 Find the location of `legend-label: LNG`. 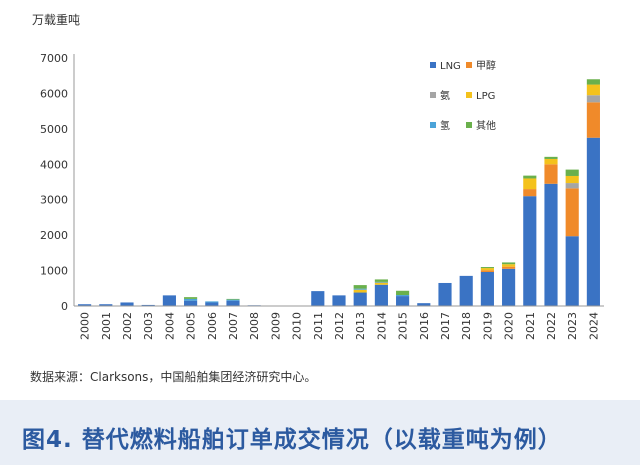

legend-label: LNG is located at coordinates (450, 66).